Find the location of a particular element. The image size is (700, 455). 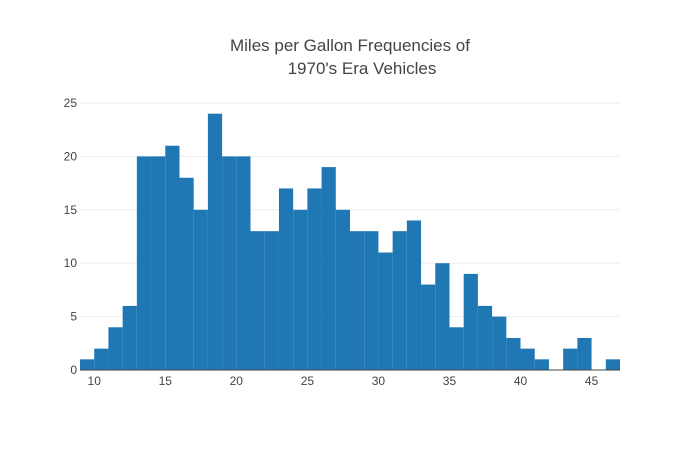

x-tick-label: 40 is located at coordinates (521, 381).